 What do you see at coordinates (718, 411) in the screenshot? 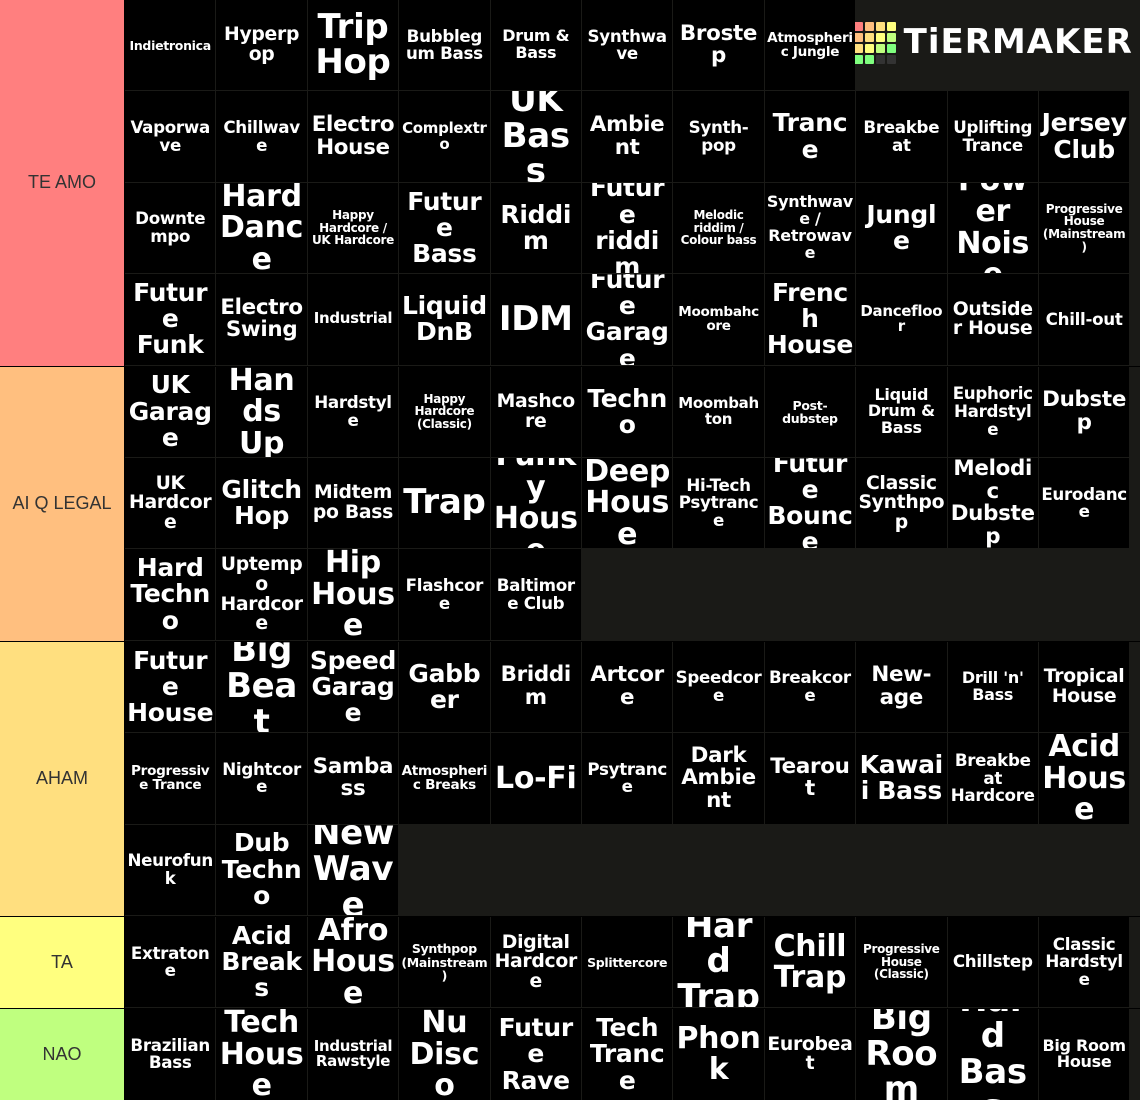
I see `item-tile: Moombahton` at bounding box center [718, 411].